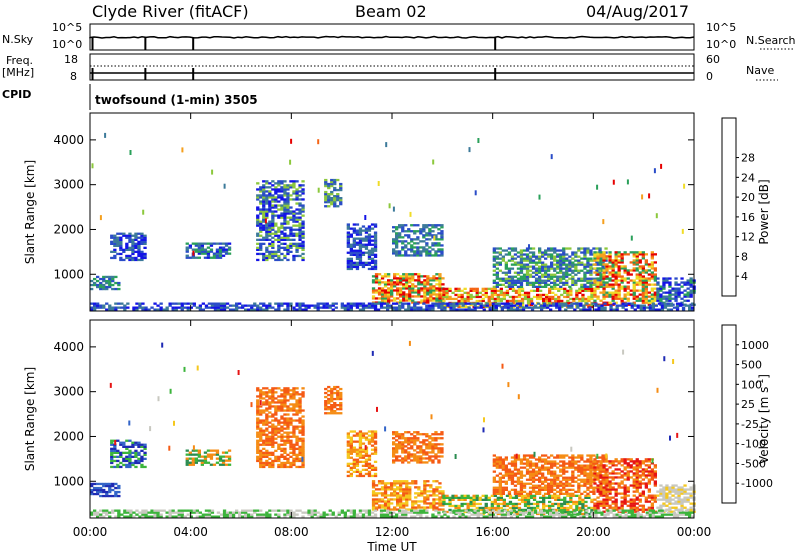 The height and width of the screenshot is (554, 800). I want to click on data-speckle, so click(100, 218).